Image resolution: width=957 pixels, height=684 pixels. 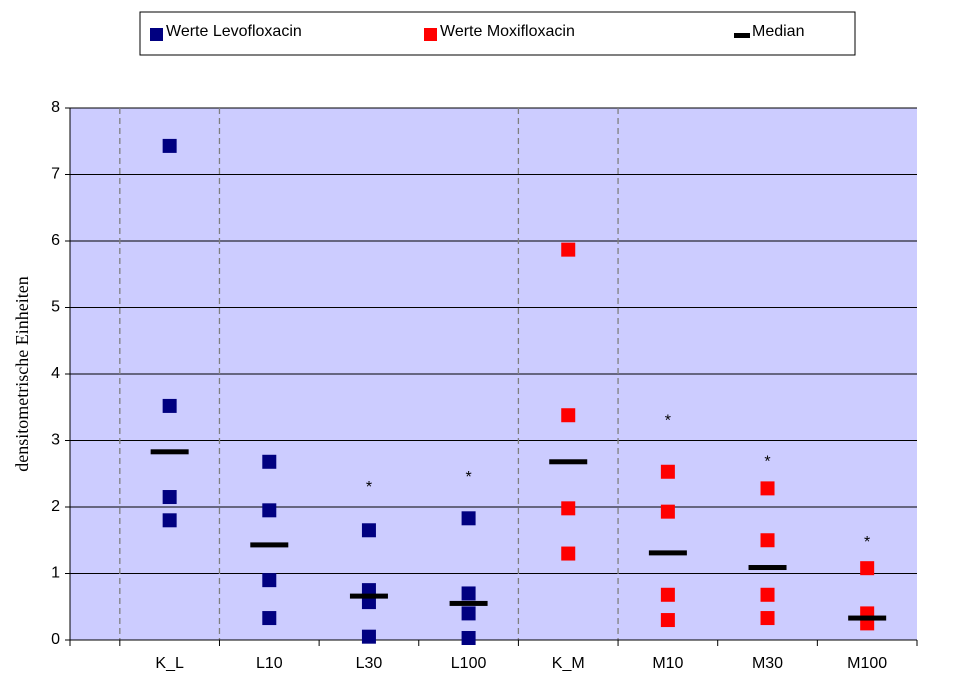 I want to click on y-tick-label: 7, so click(x=55, y=174).